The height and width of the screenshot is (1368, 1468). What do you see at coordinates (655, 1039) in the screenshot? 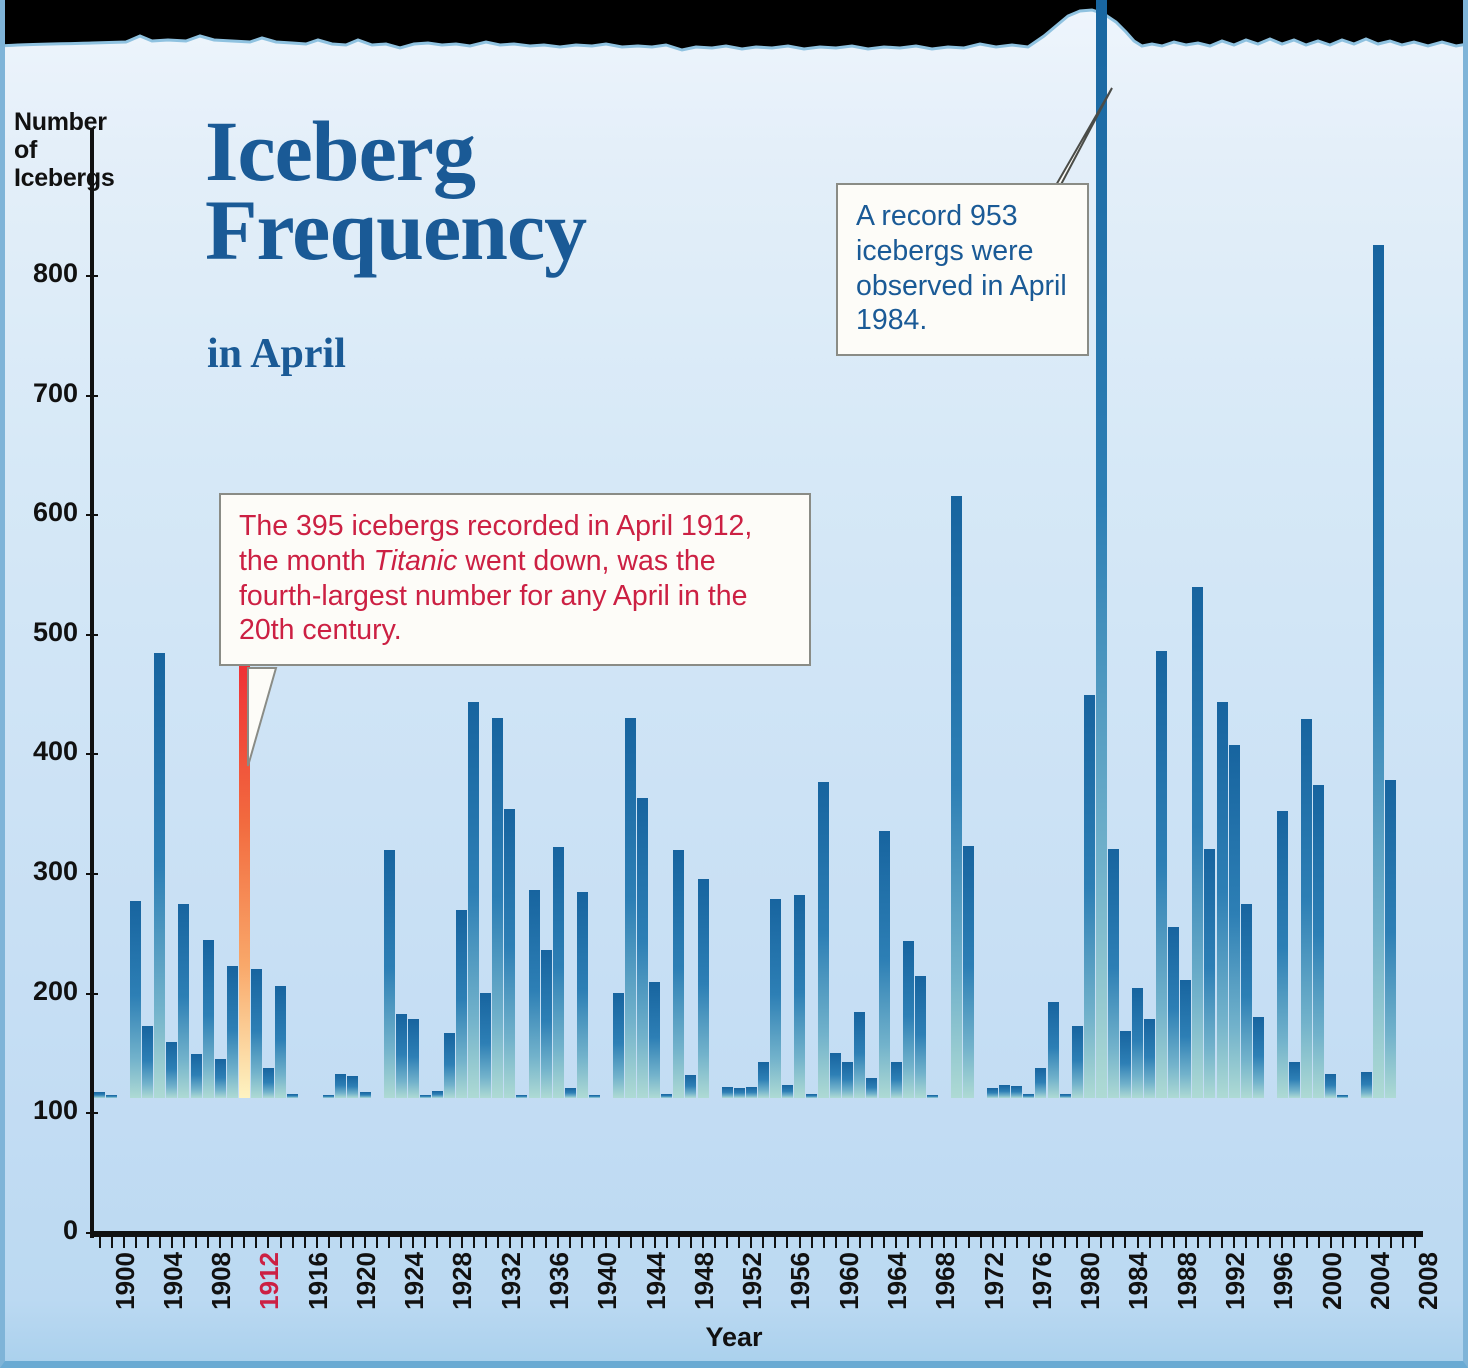
I see `bar-1946` at bounding box center [655, 1039].